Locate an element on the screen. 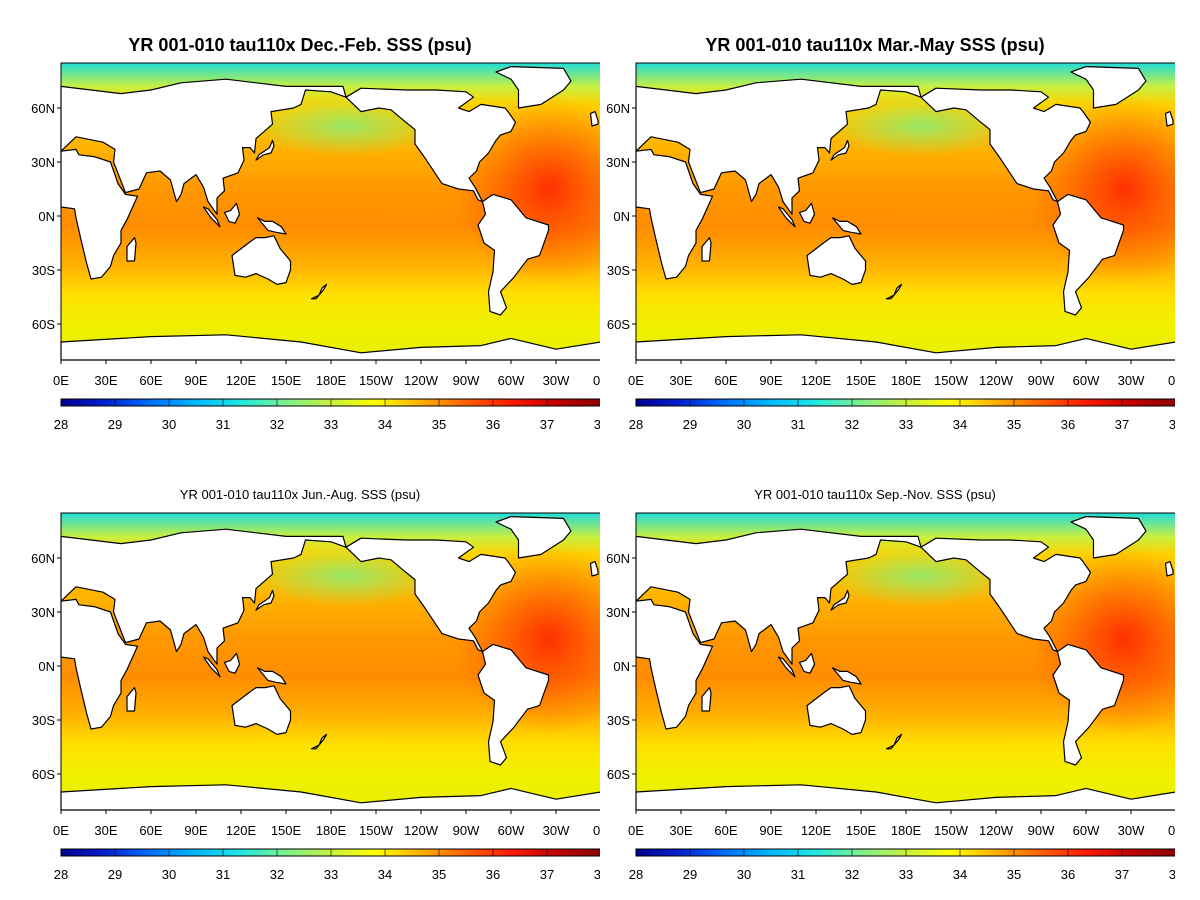  colorbar-tick-label: 38 is located at coordinates (597, 874).